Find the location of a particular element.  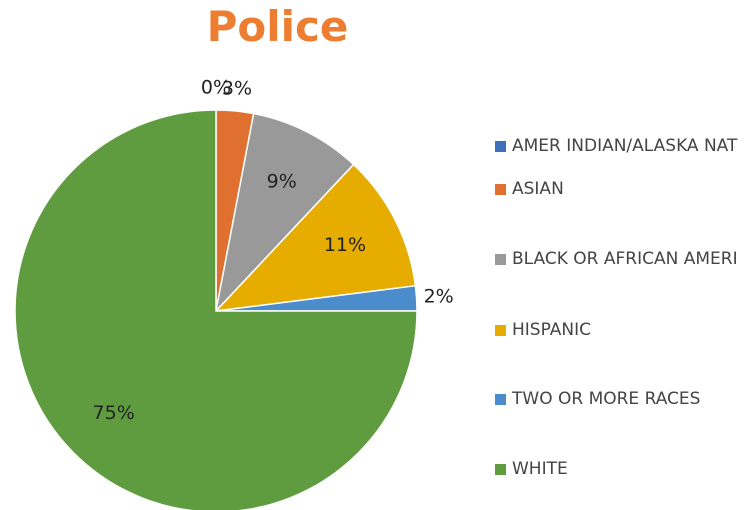

data-label: 2% is located at coordinates (439, 296).